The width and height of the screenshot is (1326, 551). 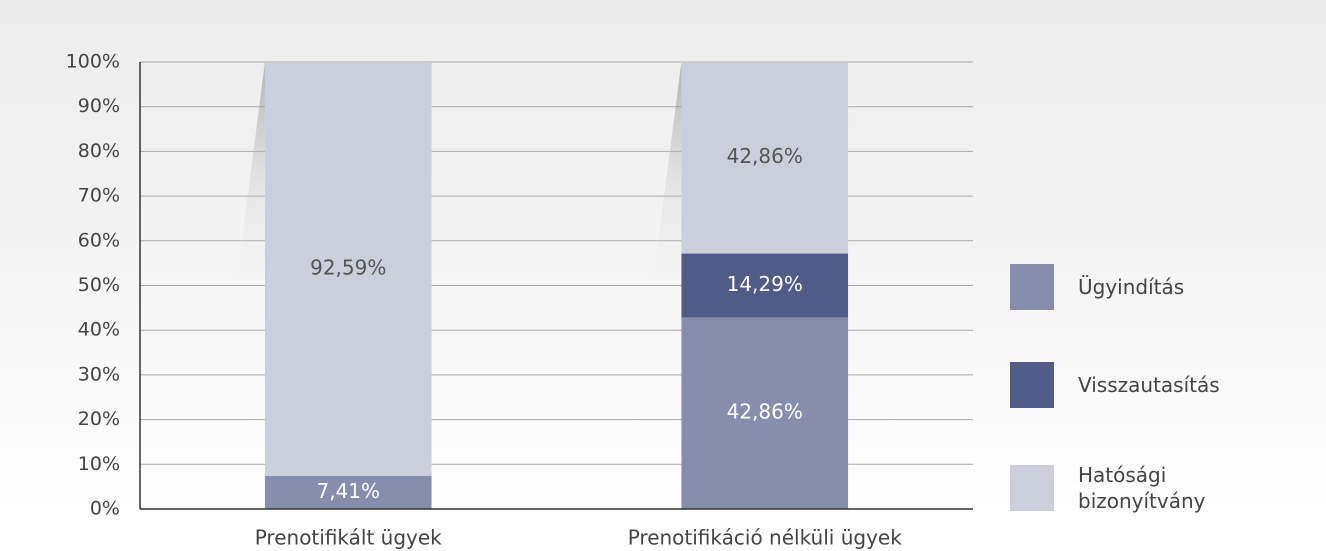 I want to click on y-tick-label: 40%, so click(x=99, y=330).